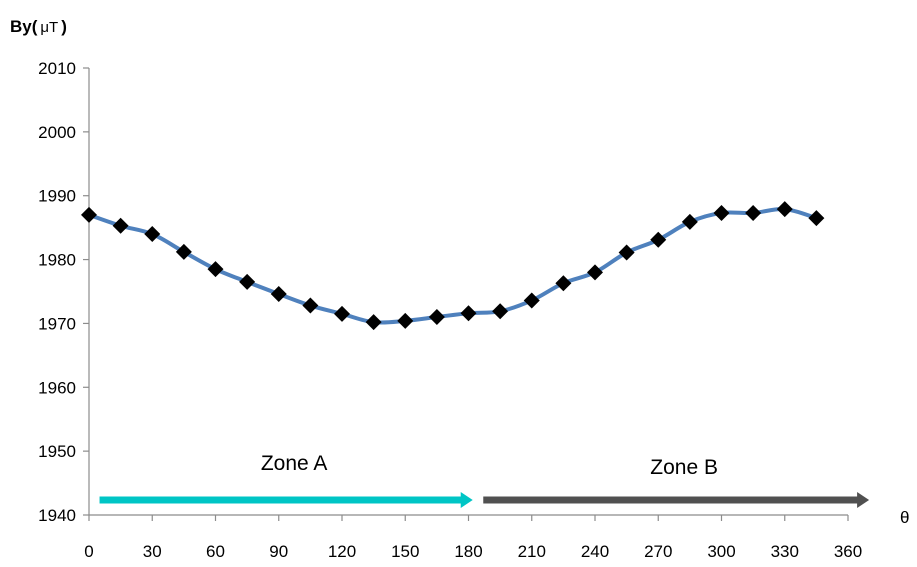  I want to click on y-tick-label: 2010, so click(57, 68).